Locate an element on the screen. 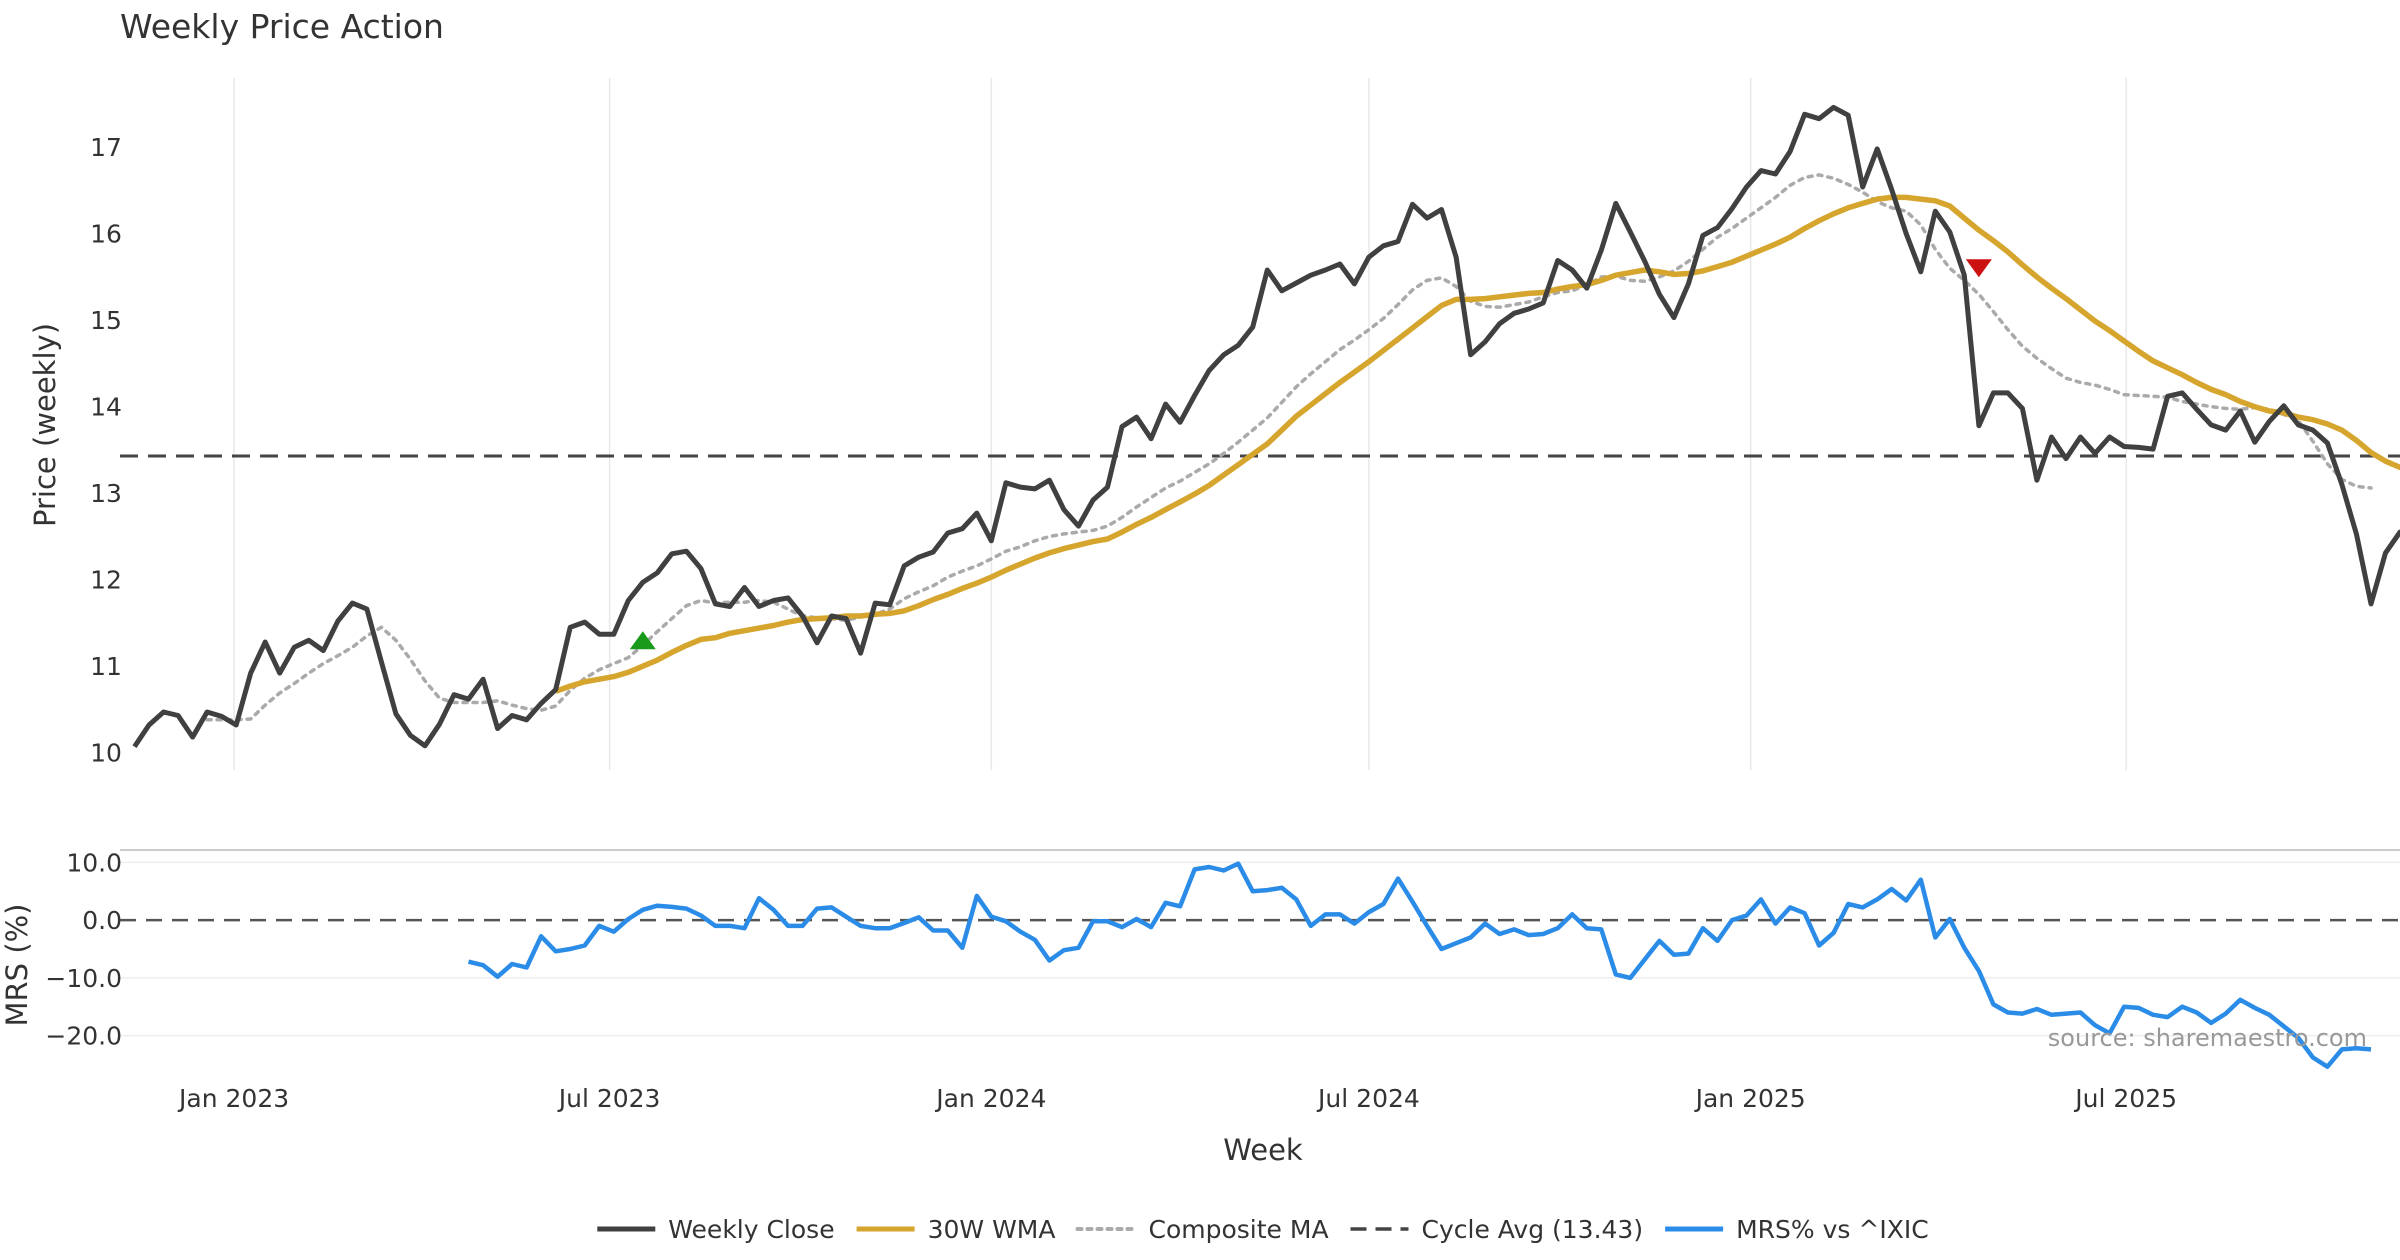 This screenshot has width=2400, height=1260. legend-item: Composite MA is located at coordinates (1202, 1229).